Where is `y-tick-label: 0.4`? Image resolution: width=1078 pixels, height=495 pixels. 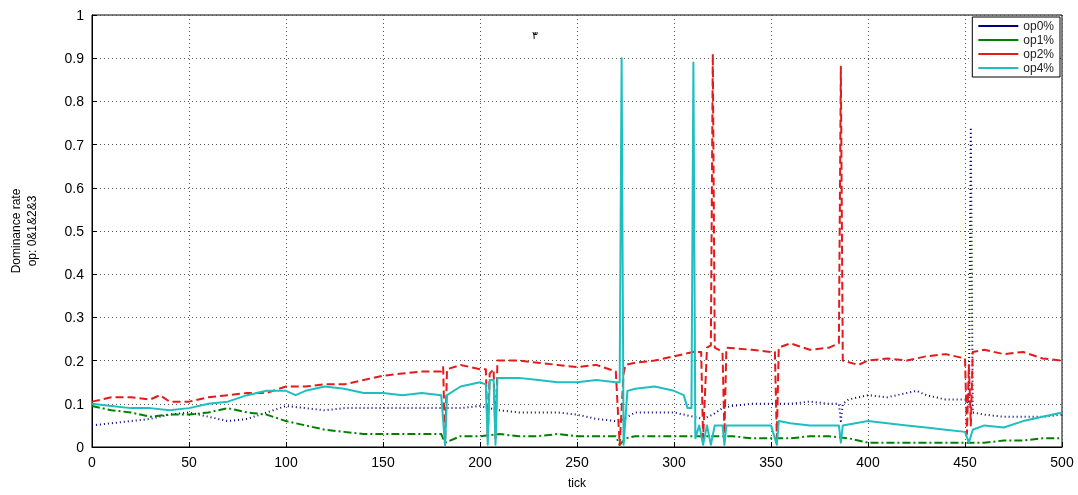
y-tick-label: 0.4 is located at coordinates (74, 274).